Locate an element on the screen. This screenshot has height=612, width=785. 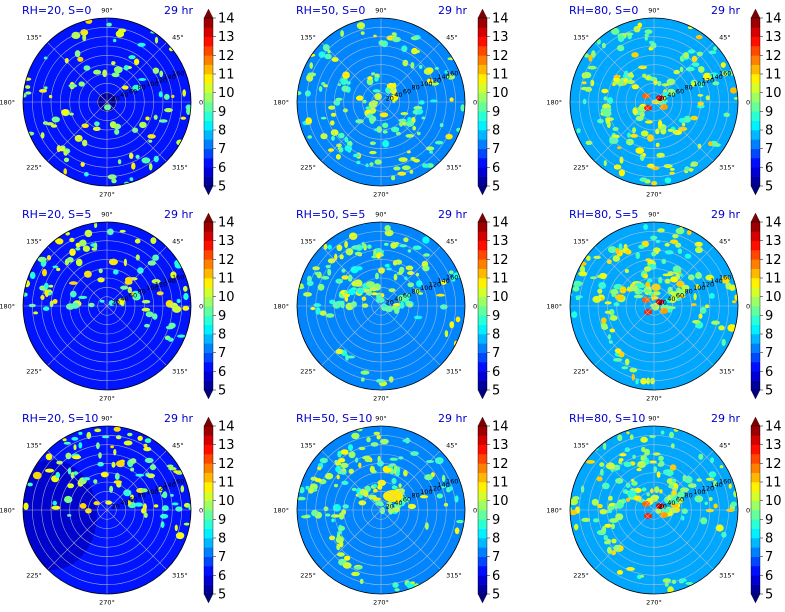
angle-tick-label: 180° is located at coordinates (7, 307).